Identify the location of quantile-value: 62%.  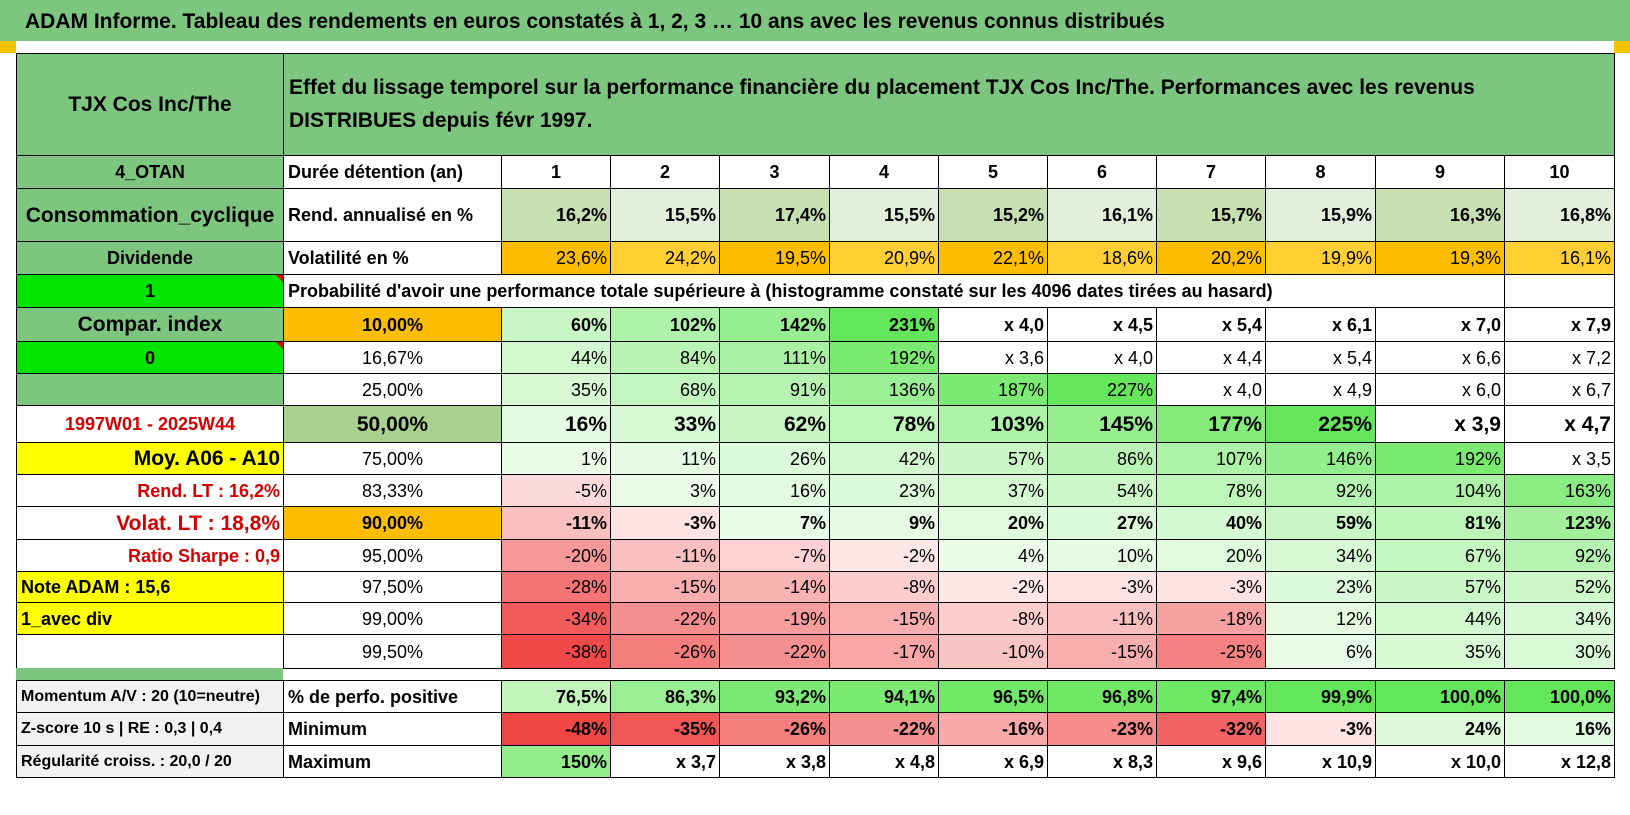
(774, 424).